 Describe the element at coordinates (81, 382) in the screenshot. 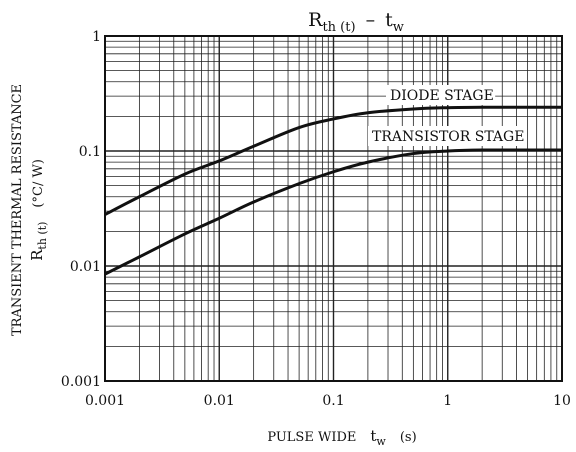

I see `y-tick-label: 0.001` at that location.